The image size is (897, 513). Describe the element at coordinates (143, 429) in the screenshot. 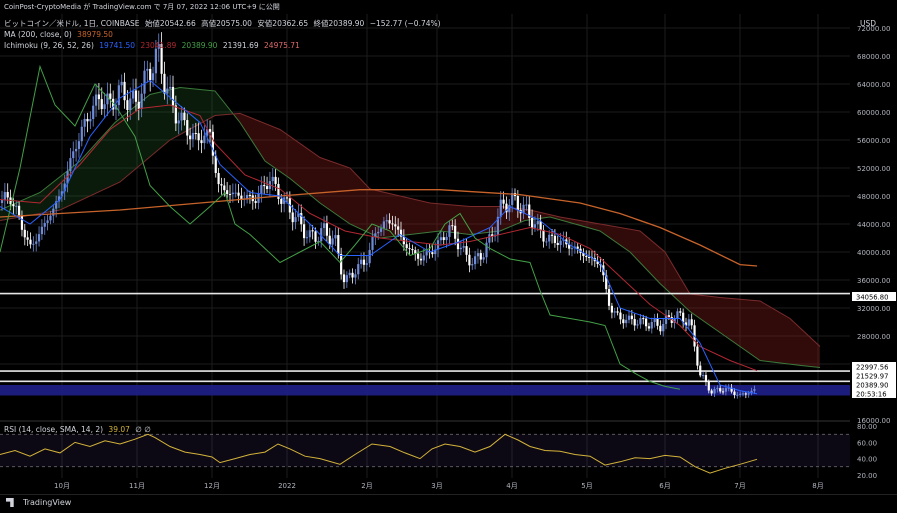

I see `rsi-extra: ∅ ∅` at that location.